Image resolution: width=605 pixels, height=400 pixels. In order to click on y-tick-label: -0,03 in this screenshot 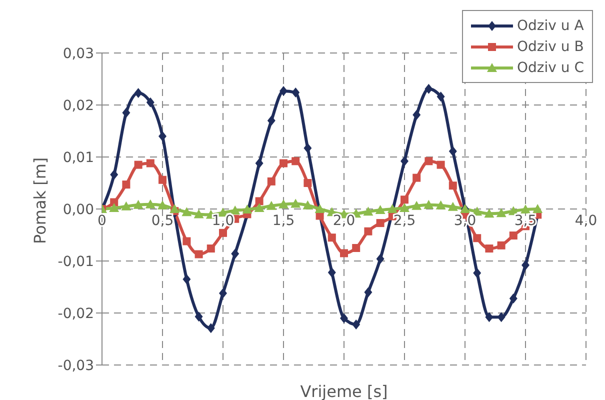, I will do `click(76, 366)`.